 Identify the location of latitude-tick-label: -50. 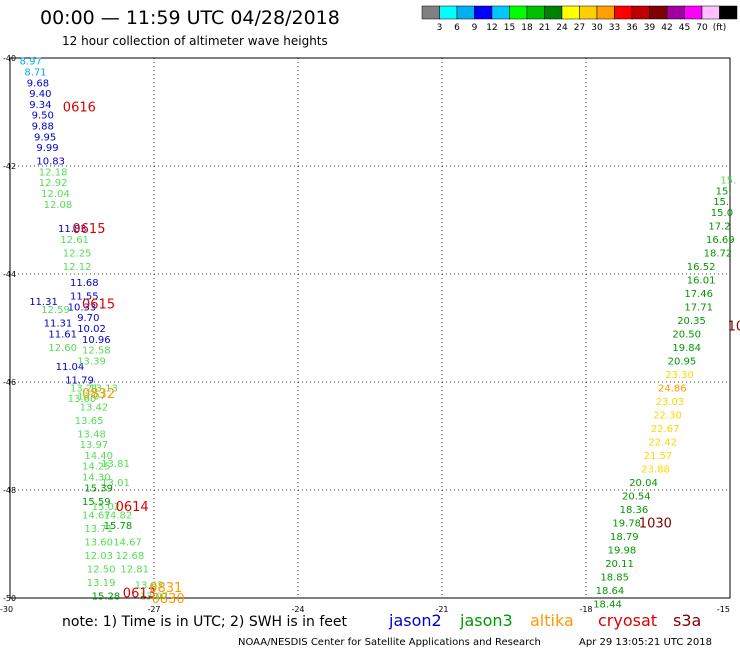
(9, 598).